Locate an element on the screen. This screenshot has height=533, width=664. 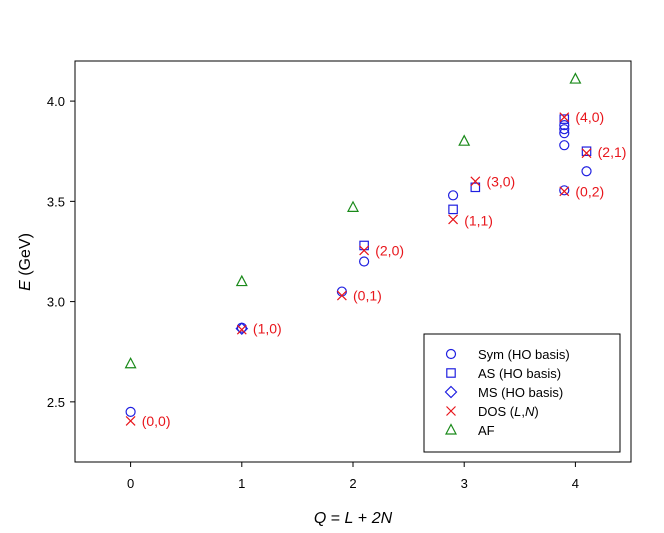
y-tick-label: 3.0 is located at coordinates (56, 302).